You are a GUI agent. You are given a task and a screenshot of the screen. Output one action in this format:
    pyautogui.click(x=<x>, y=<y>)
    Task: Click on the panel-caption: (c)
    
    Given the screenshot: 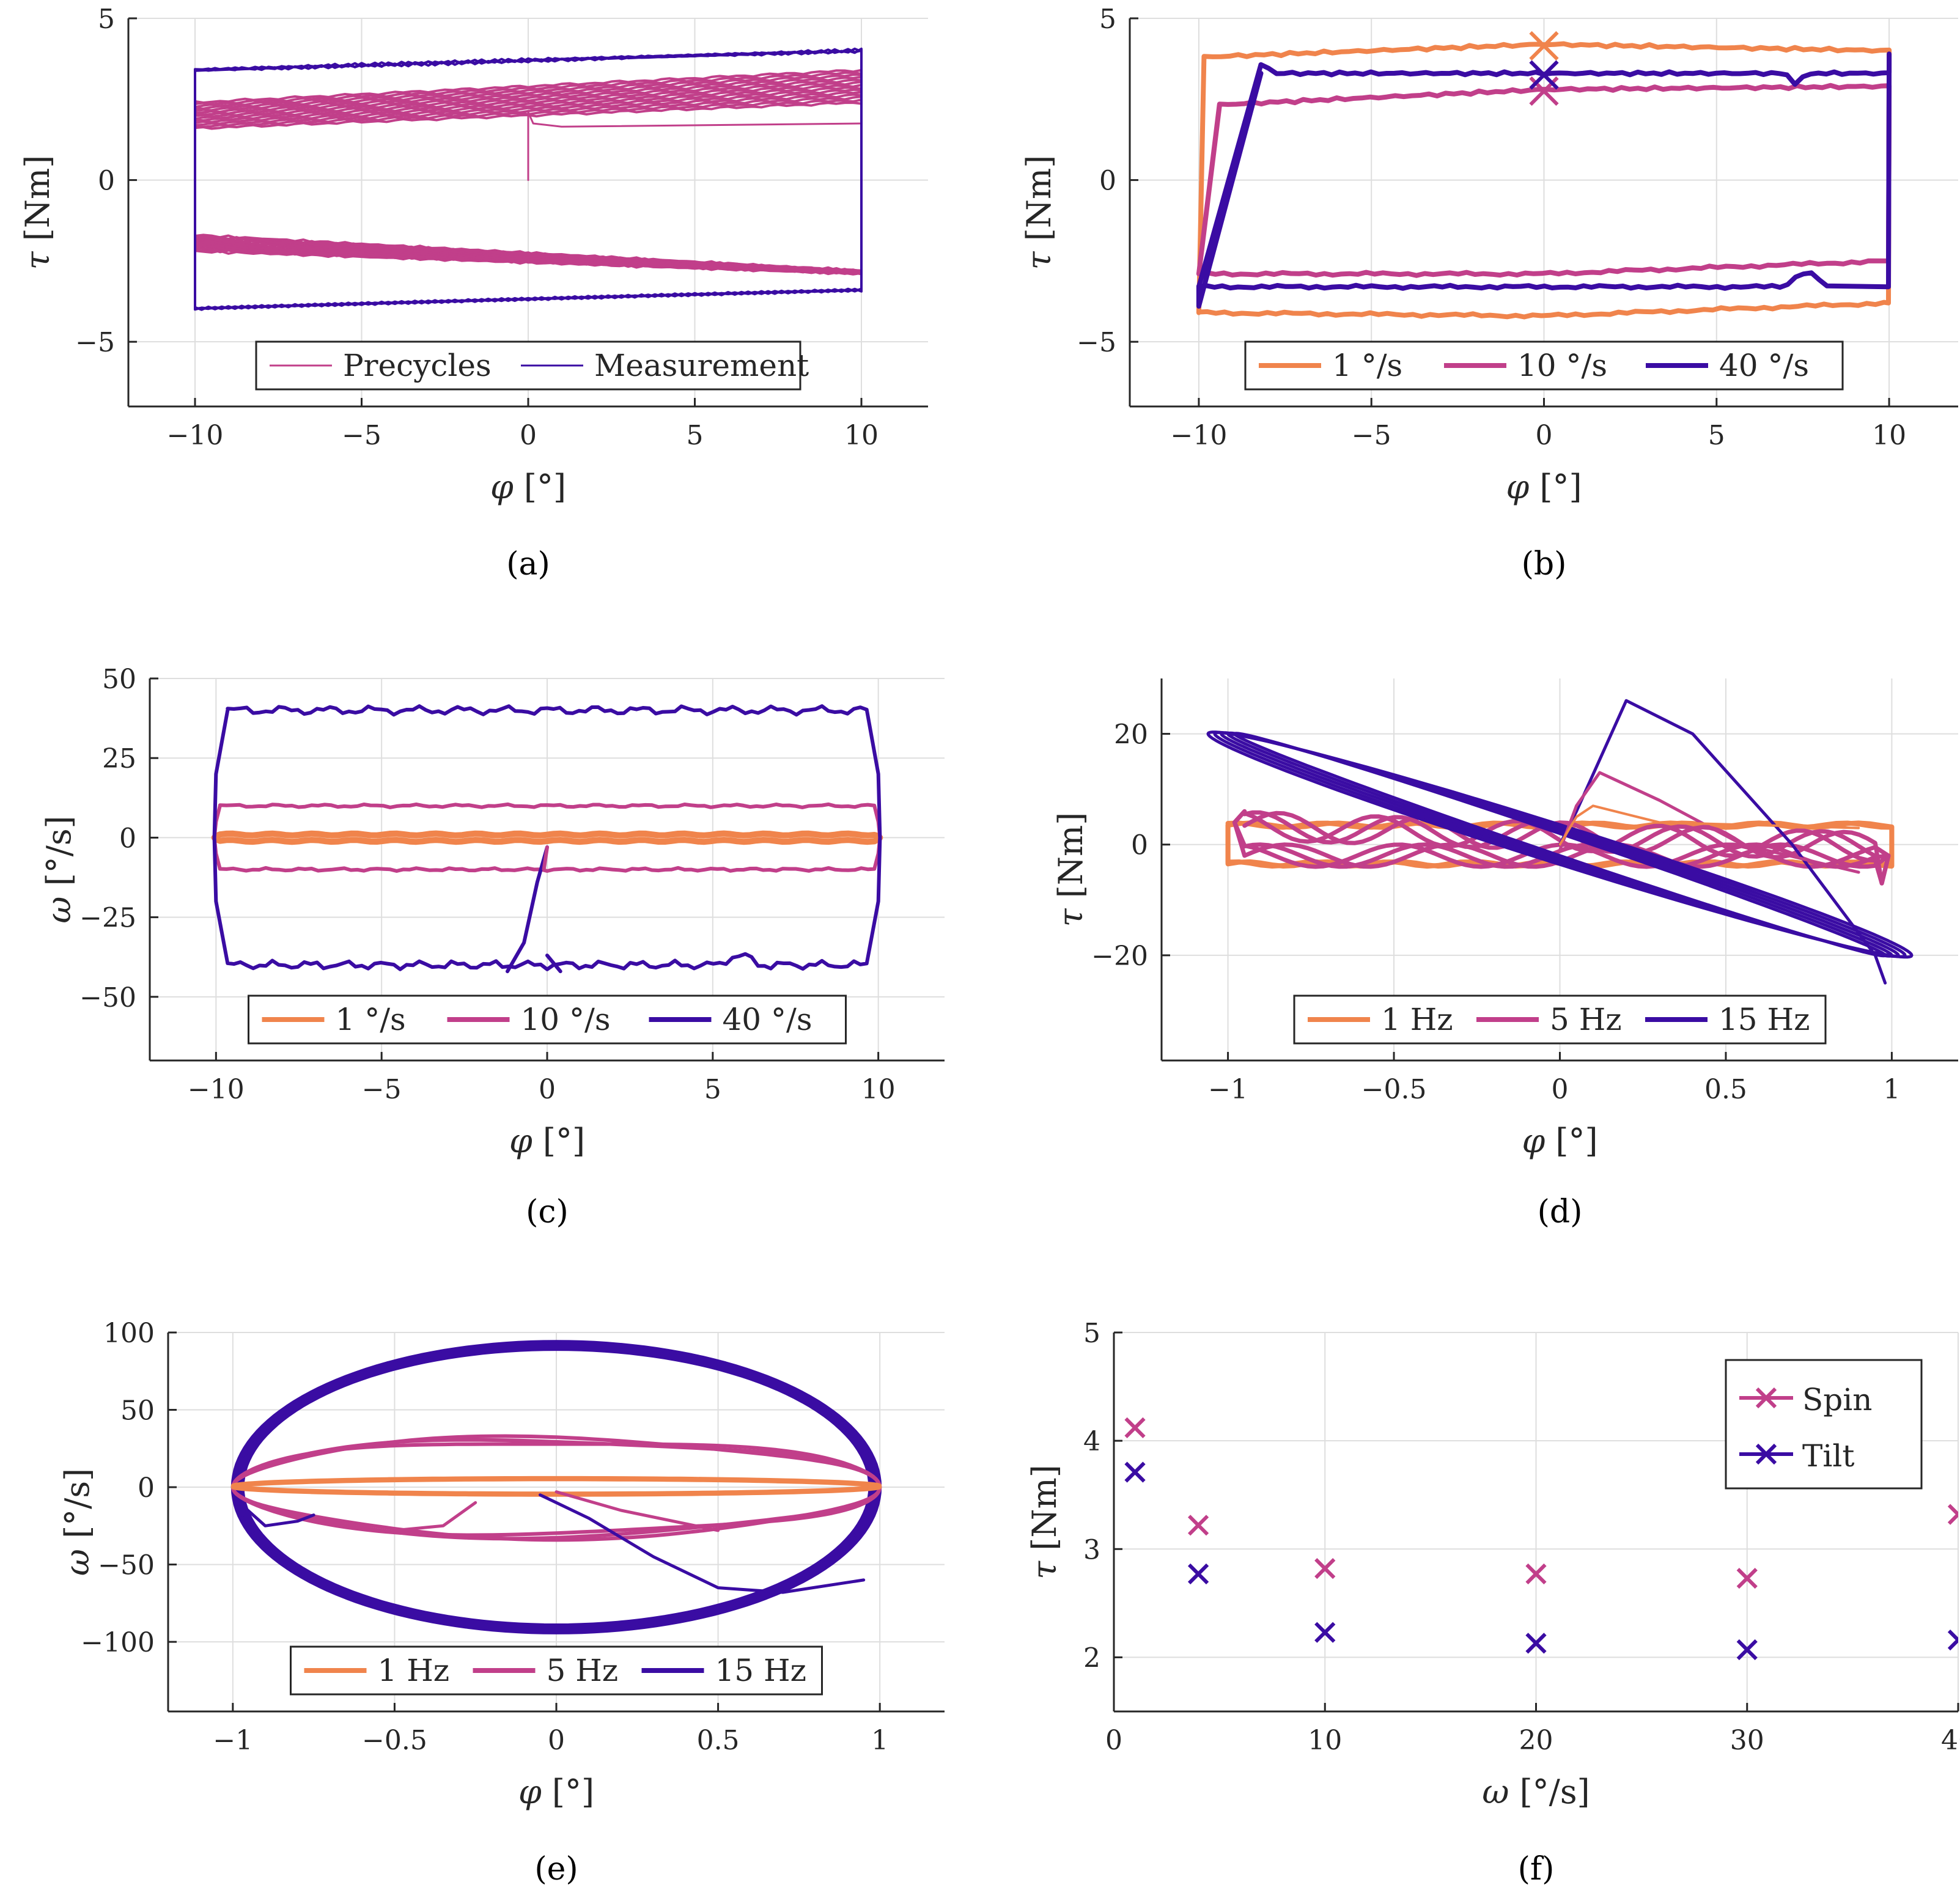 What is the action you would take?
    pyautogui.click(x=547, y=1212)
    